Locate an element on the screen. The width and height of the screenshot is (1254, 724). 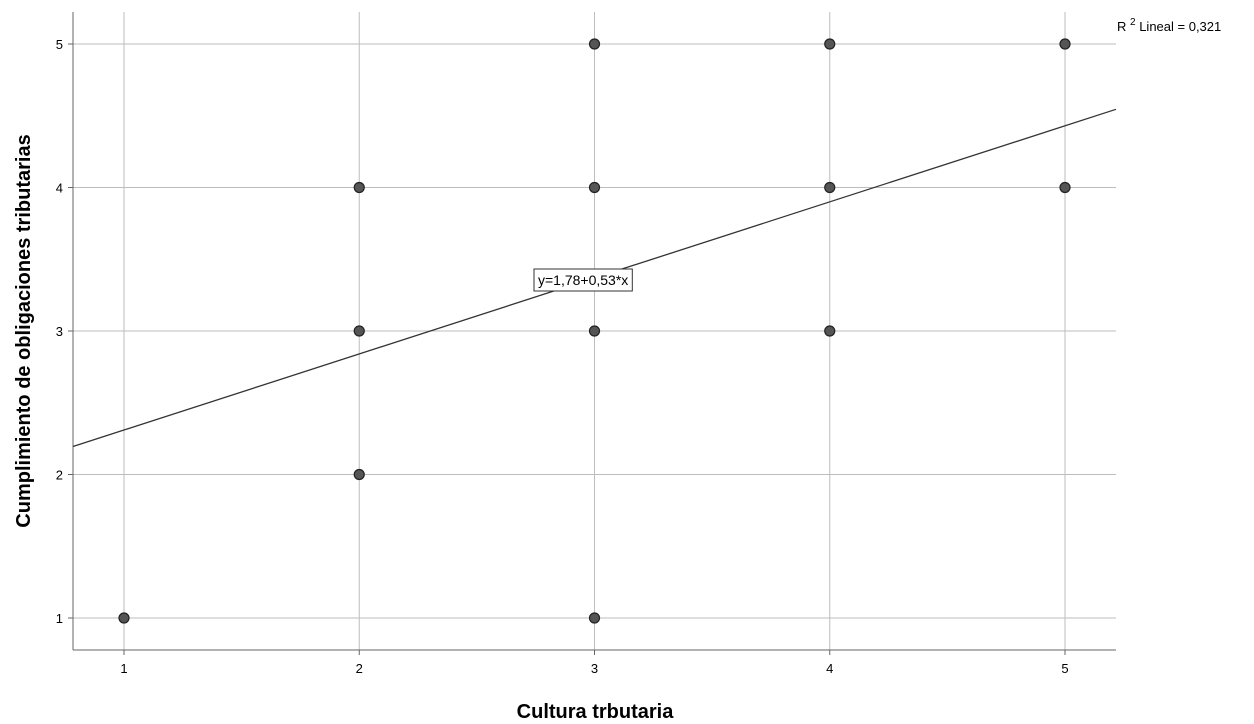
y-tick-label: 3 is located at coordinates (59, 331).